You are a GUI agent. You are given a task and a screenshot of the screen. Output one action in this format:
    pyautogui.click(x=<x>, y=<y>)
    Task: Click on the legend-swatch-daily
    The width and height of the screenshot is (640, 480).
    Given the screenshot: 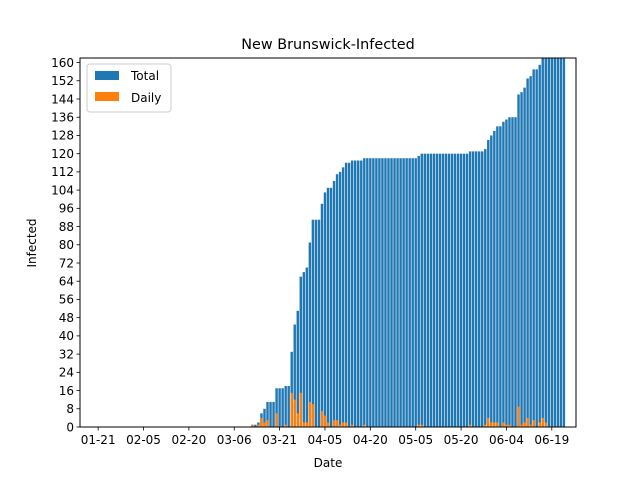 What is the action you would take?
    pyautogui.click(x=107, y=96)
    